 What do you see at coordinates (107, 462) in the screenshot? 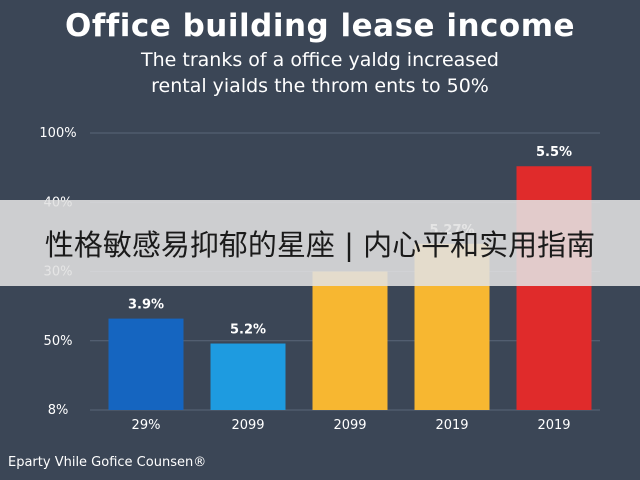
I see `footer-text: Eparty Vhile Gofice Counsen®` at bounding box center [107, 462].